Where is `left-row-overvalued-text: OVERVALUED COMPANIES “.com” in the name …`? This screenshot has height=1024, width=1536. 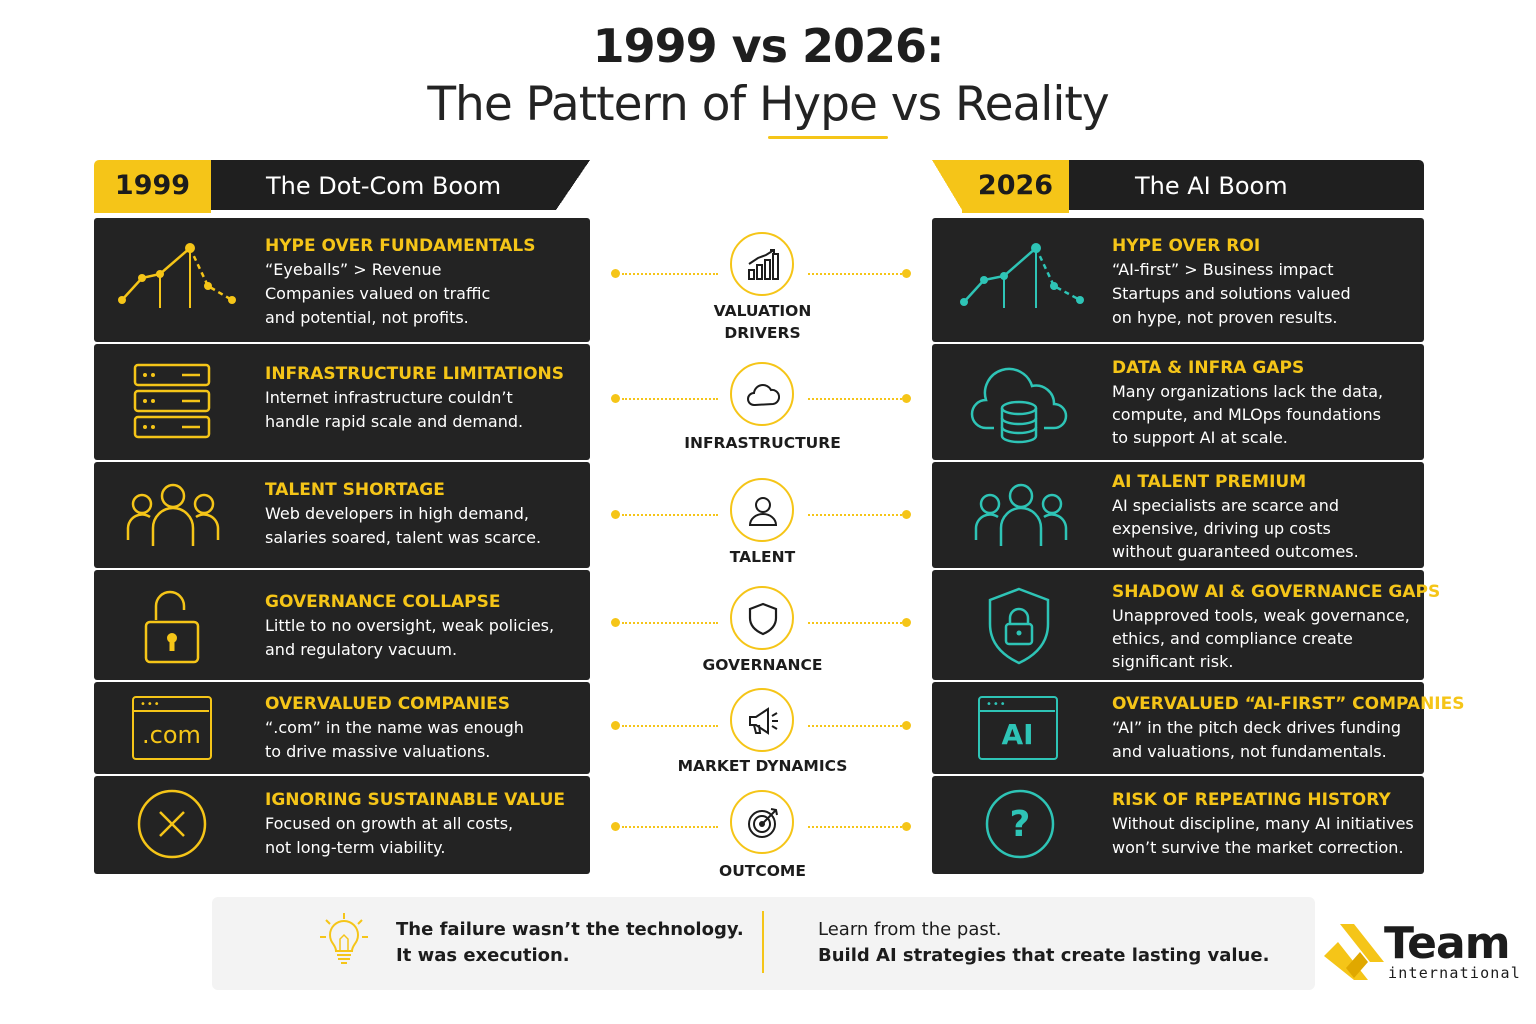
left-row-overvalued-text: OVERVALUED COMPANIES “.com” in the name … is located at coordinates (394, 728).